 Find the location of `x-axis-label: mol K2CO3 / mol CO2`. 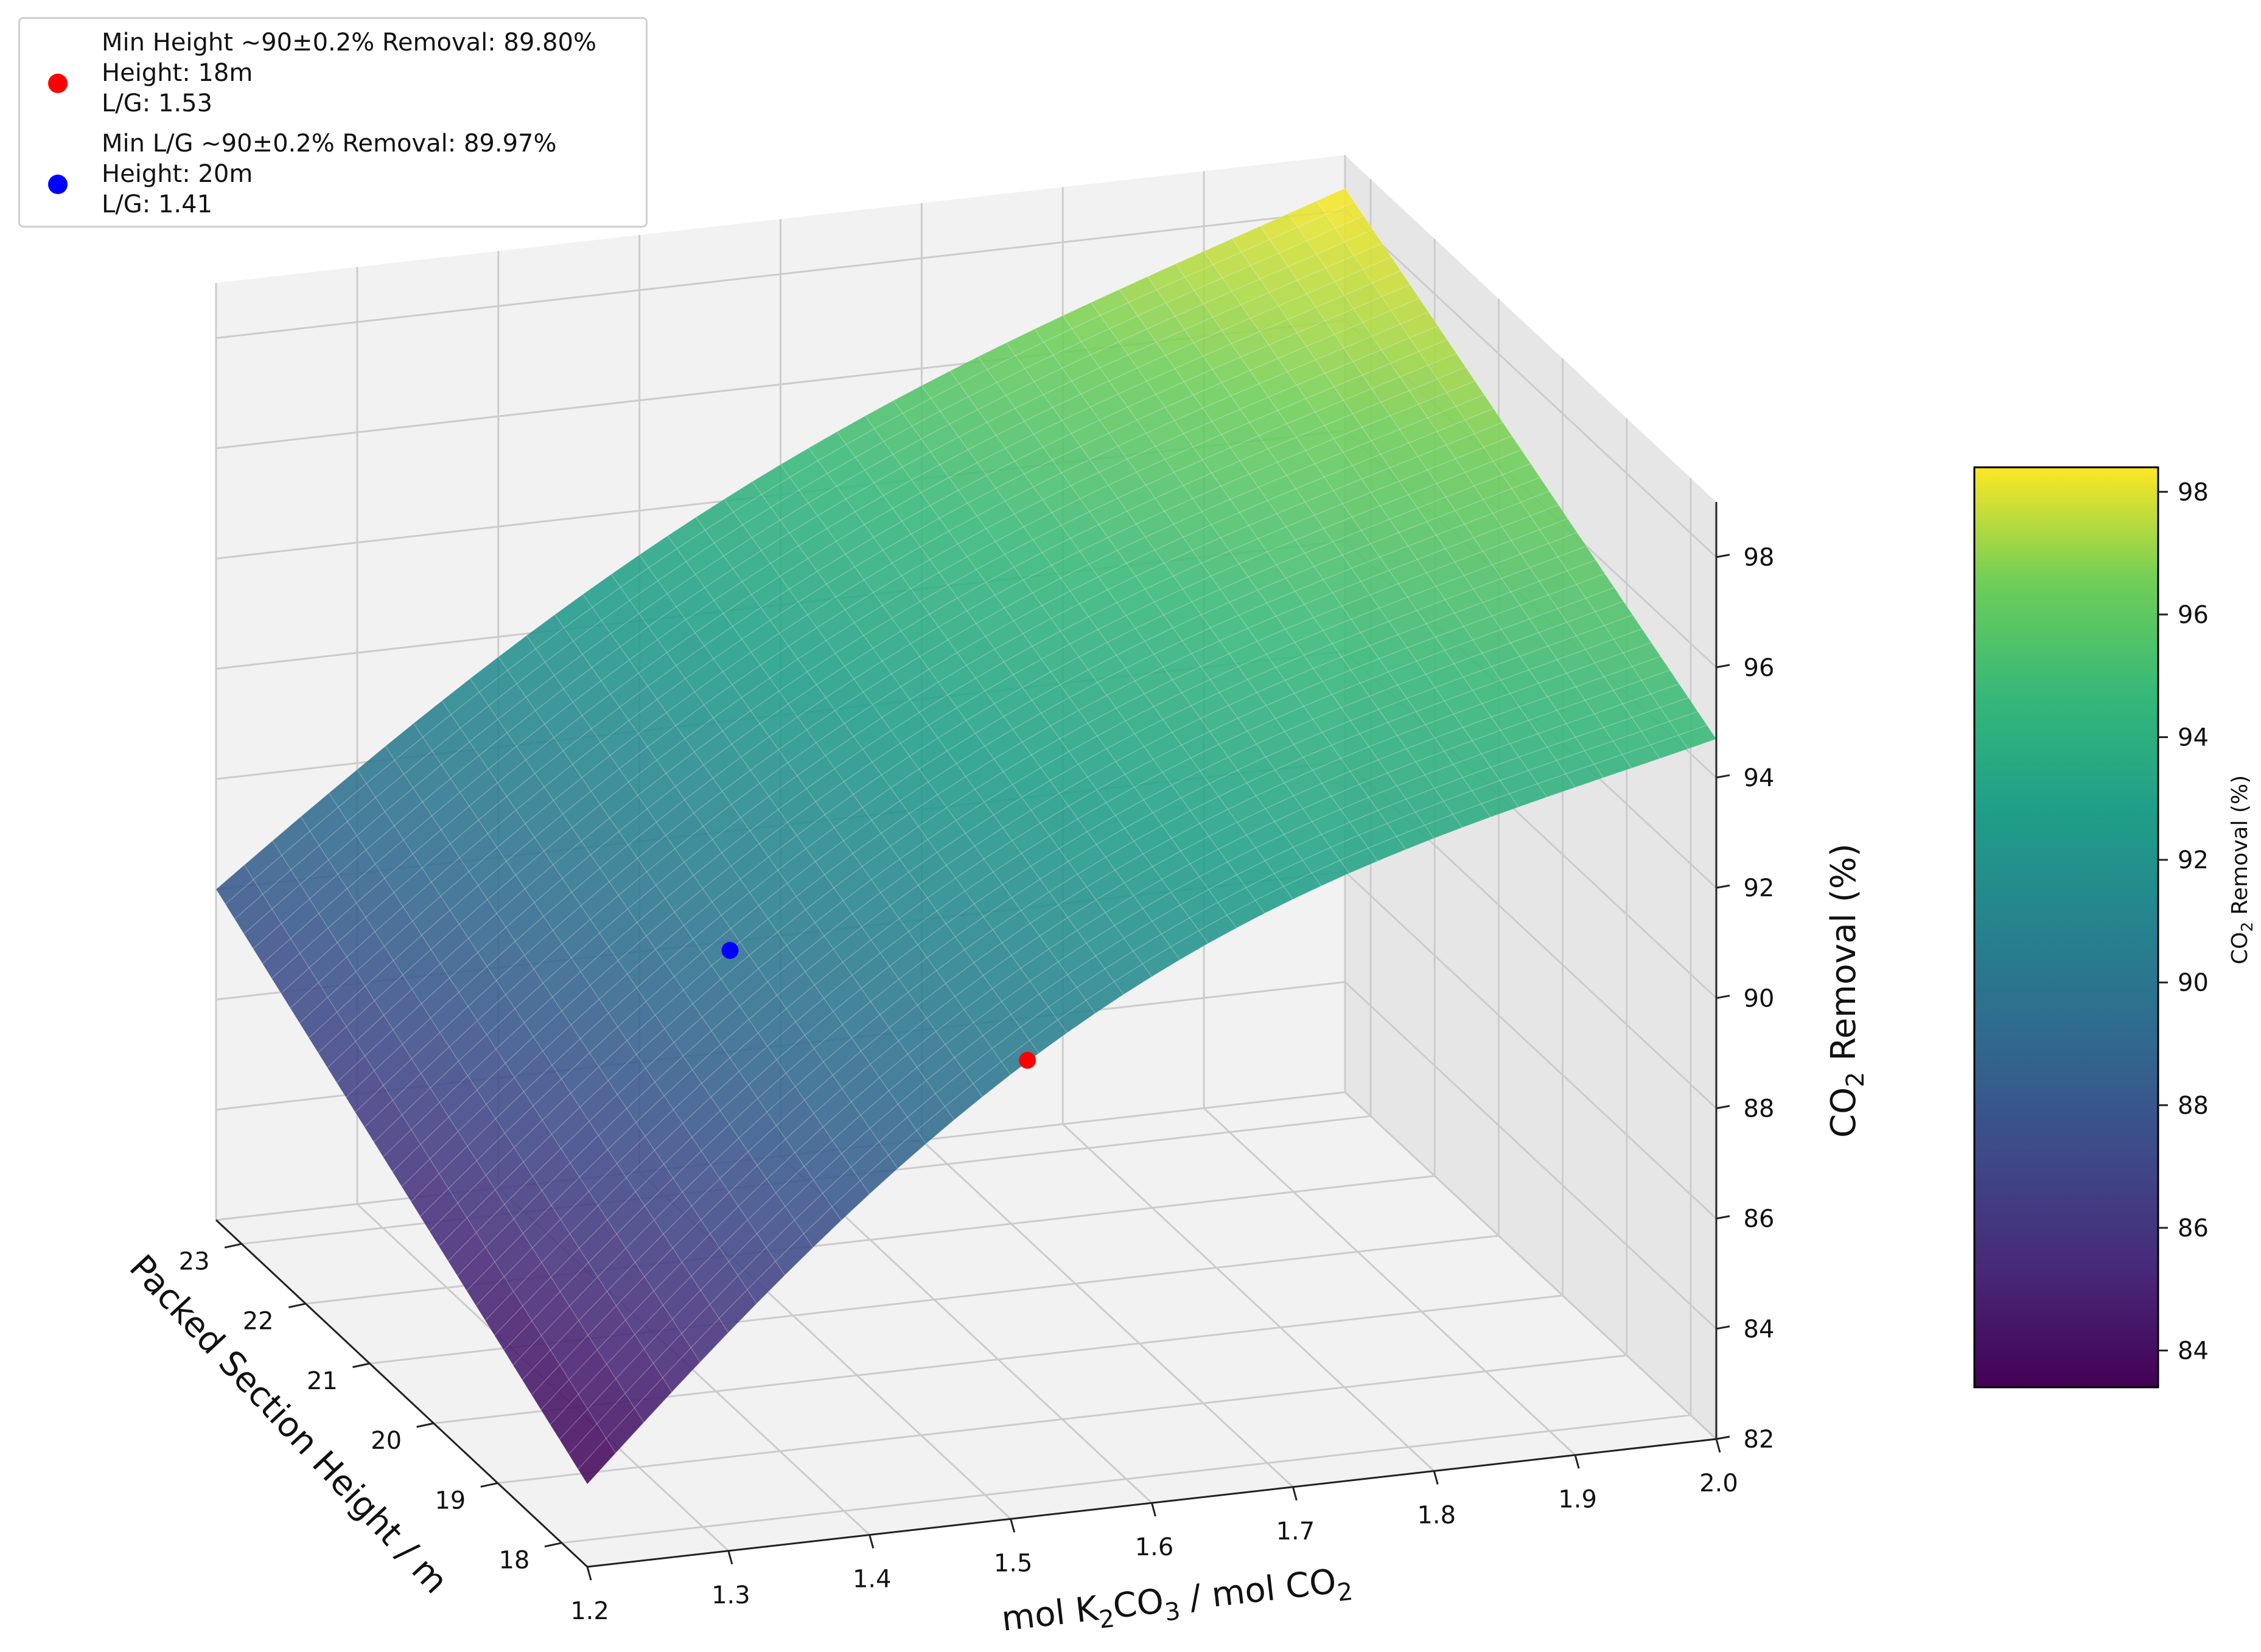

x-axis-label: mol K2CO3 / mol CO2 is located at coordinates (1176, 1602).